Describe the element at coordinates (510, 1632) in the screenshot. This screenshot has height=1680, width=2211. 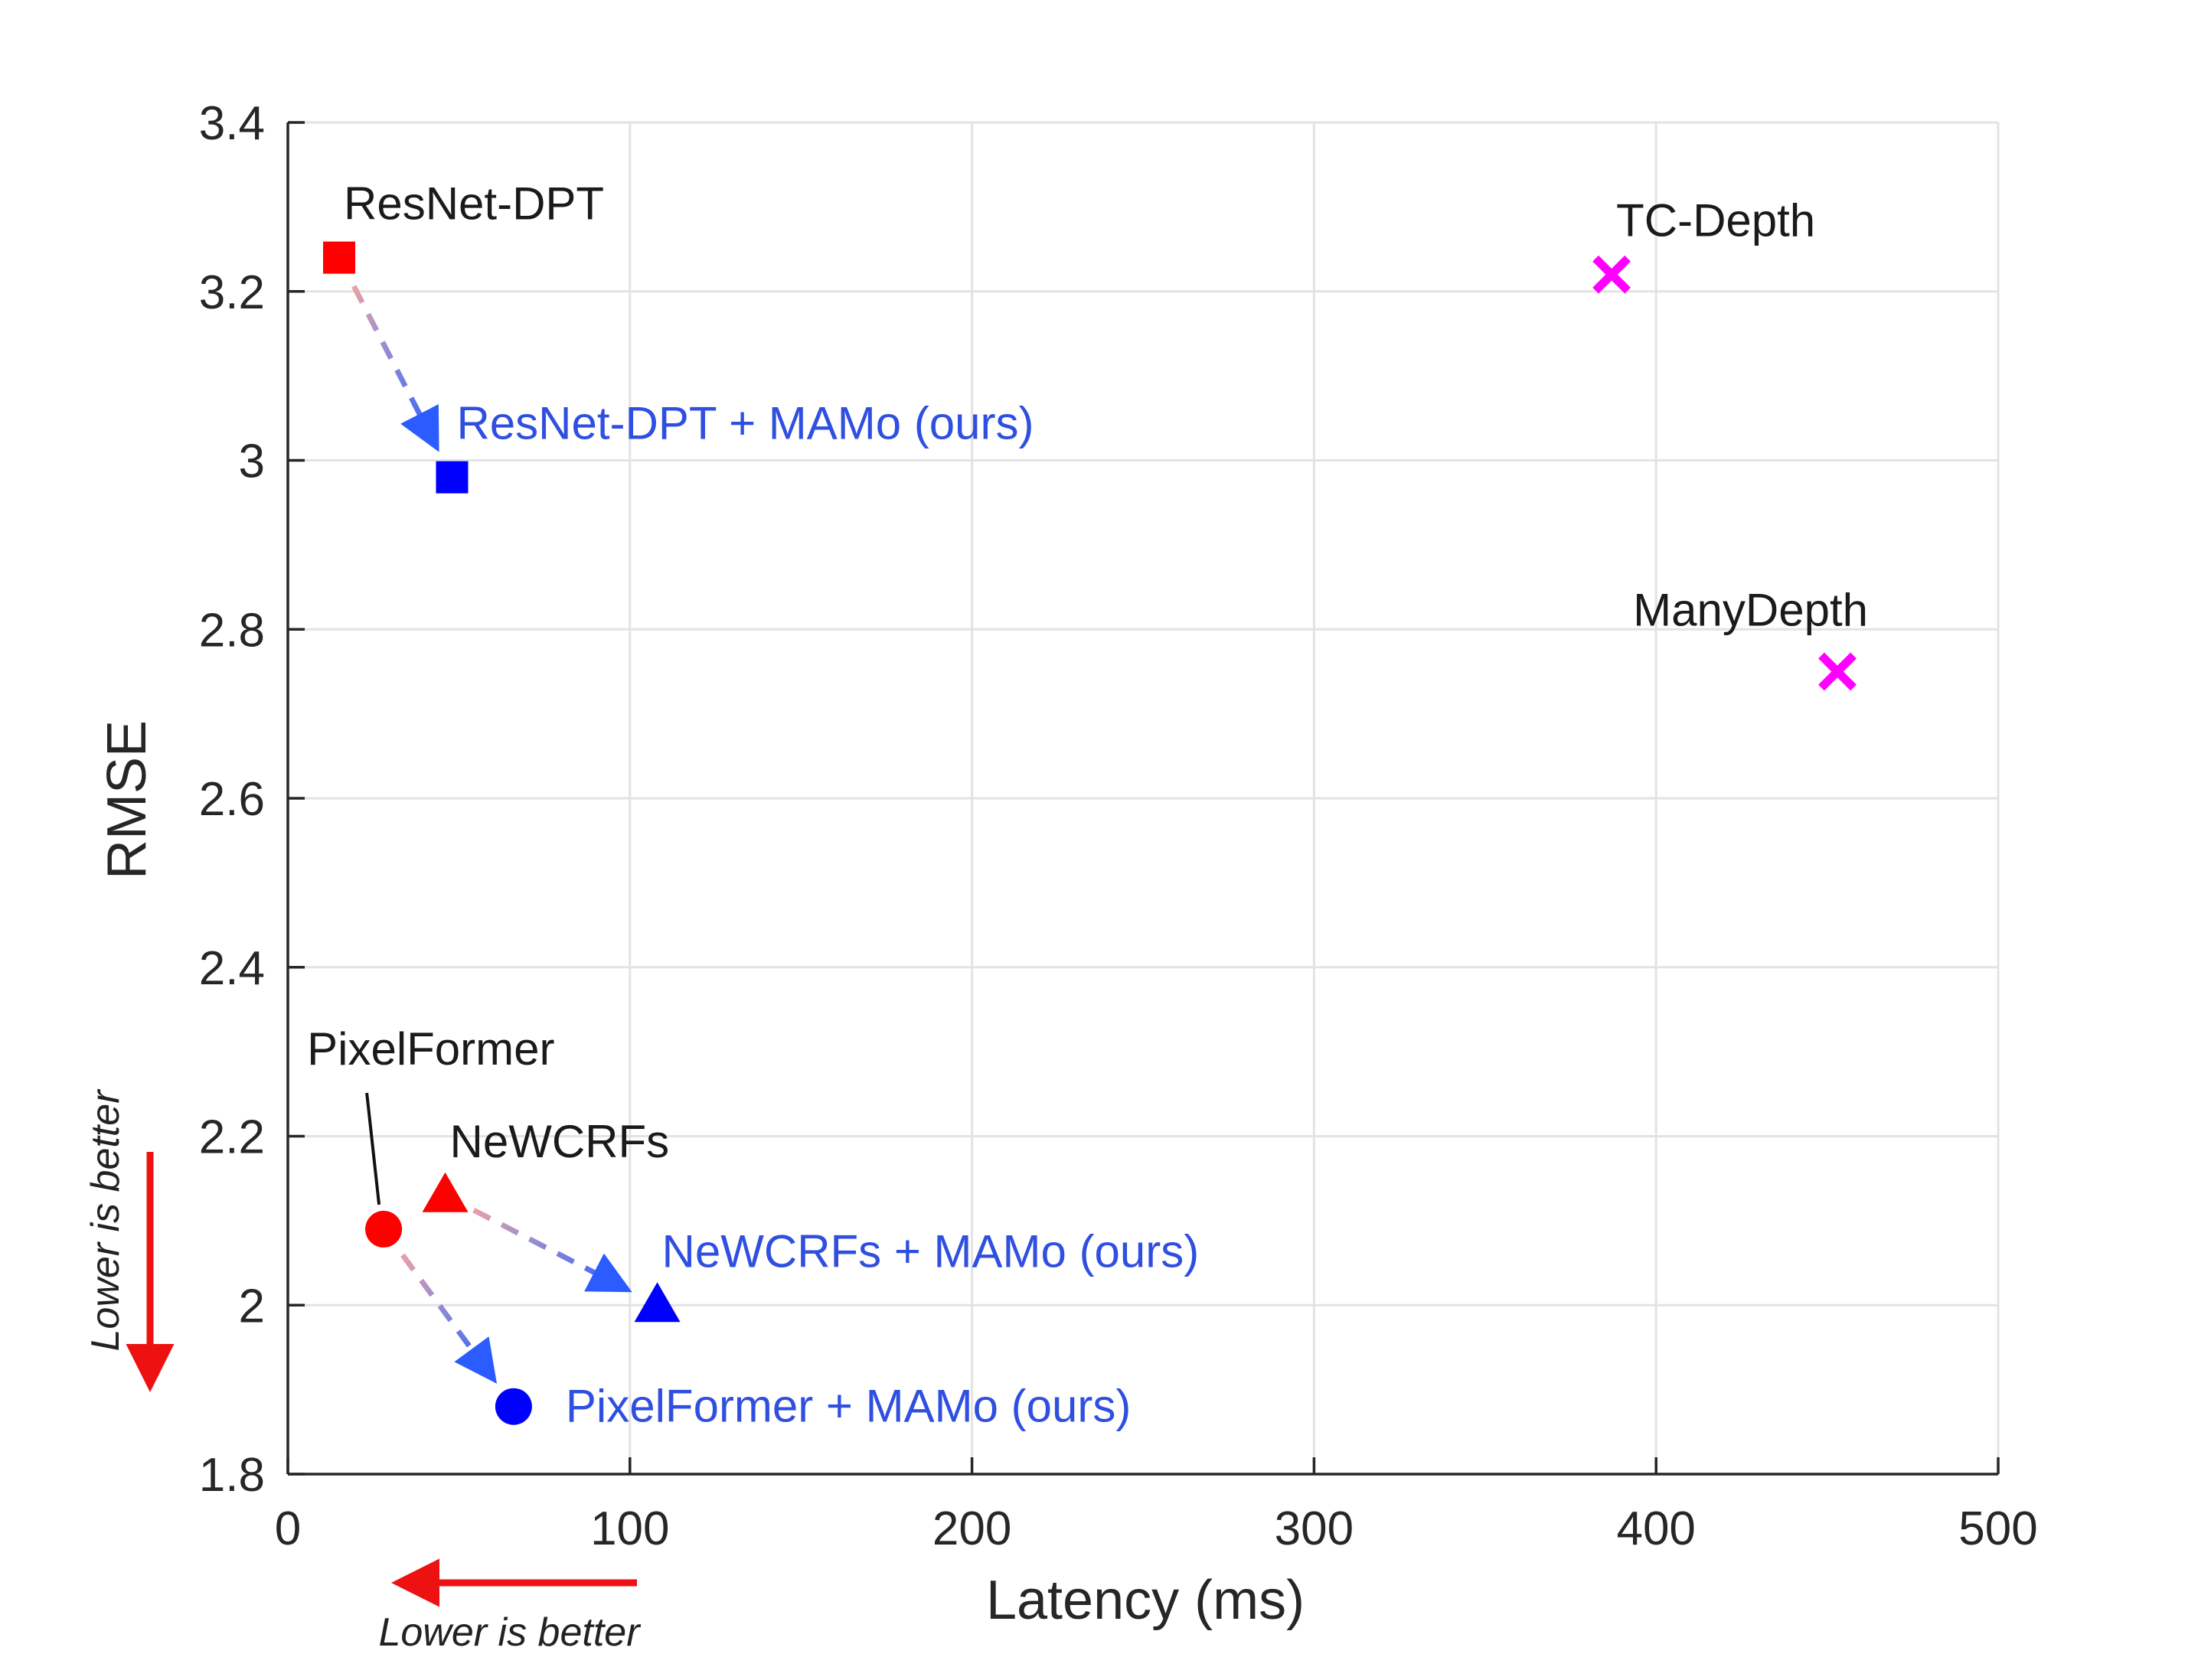
I see `x-lower-better-note: Lower is better` at that location.